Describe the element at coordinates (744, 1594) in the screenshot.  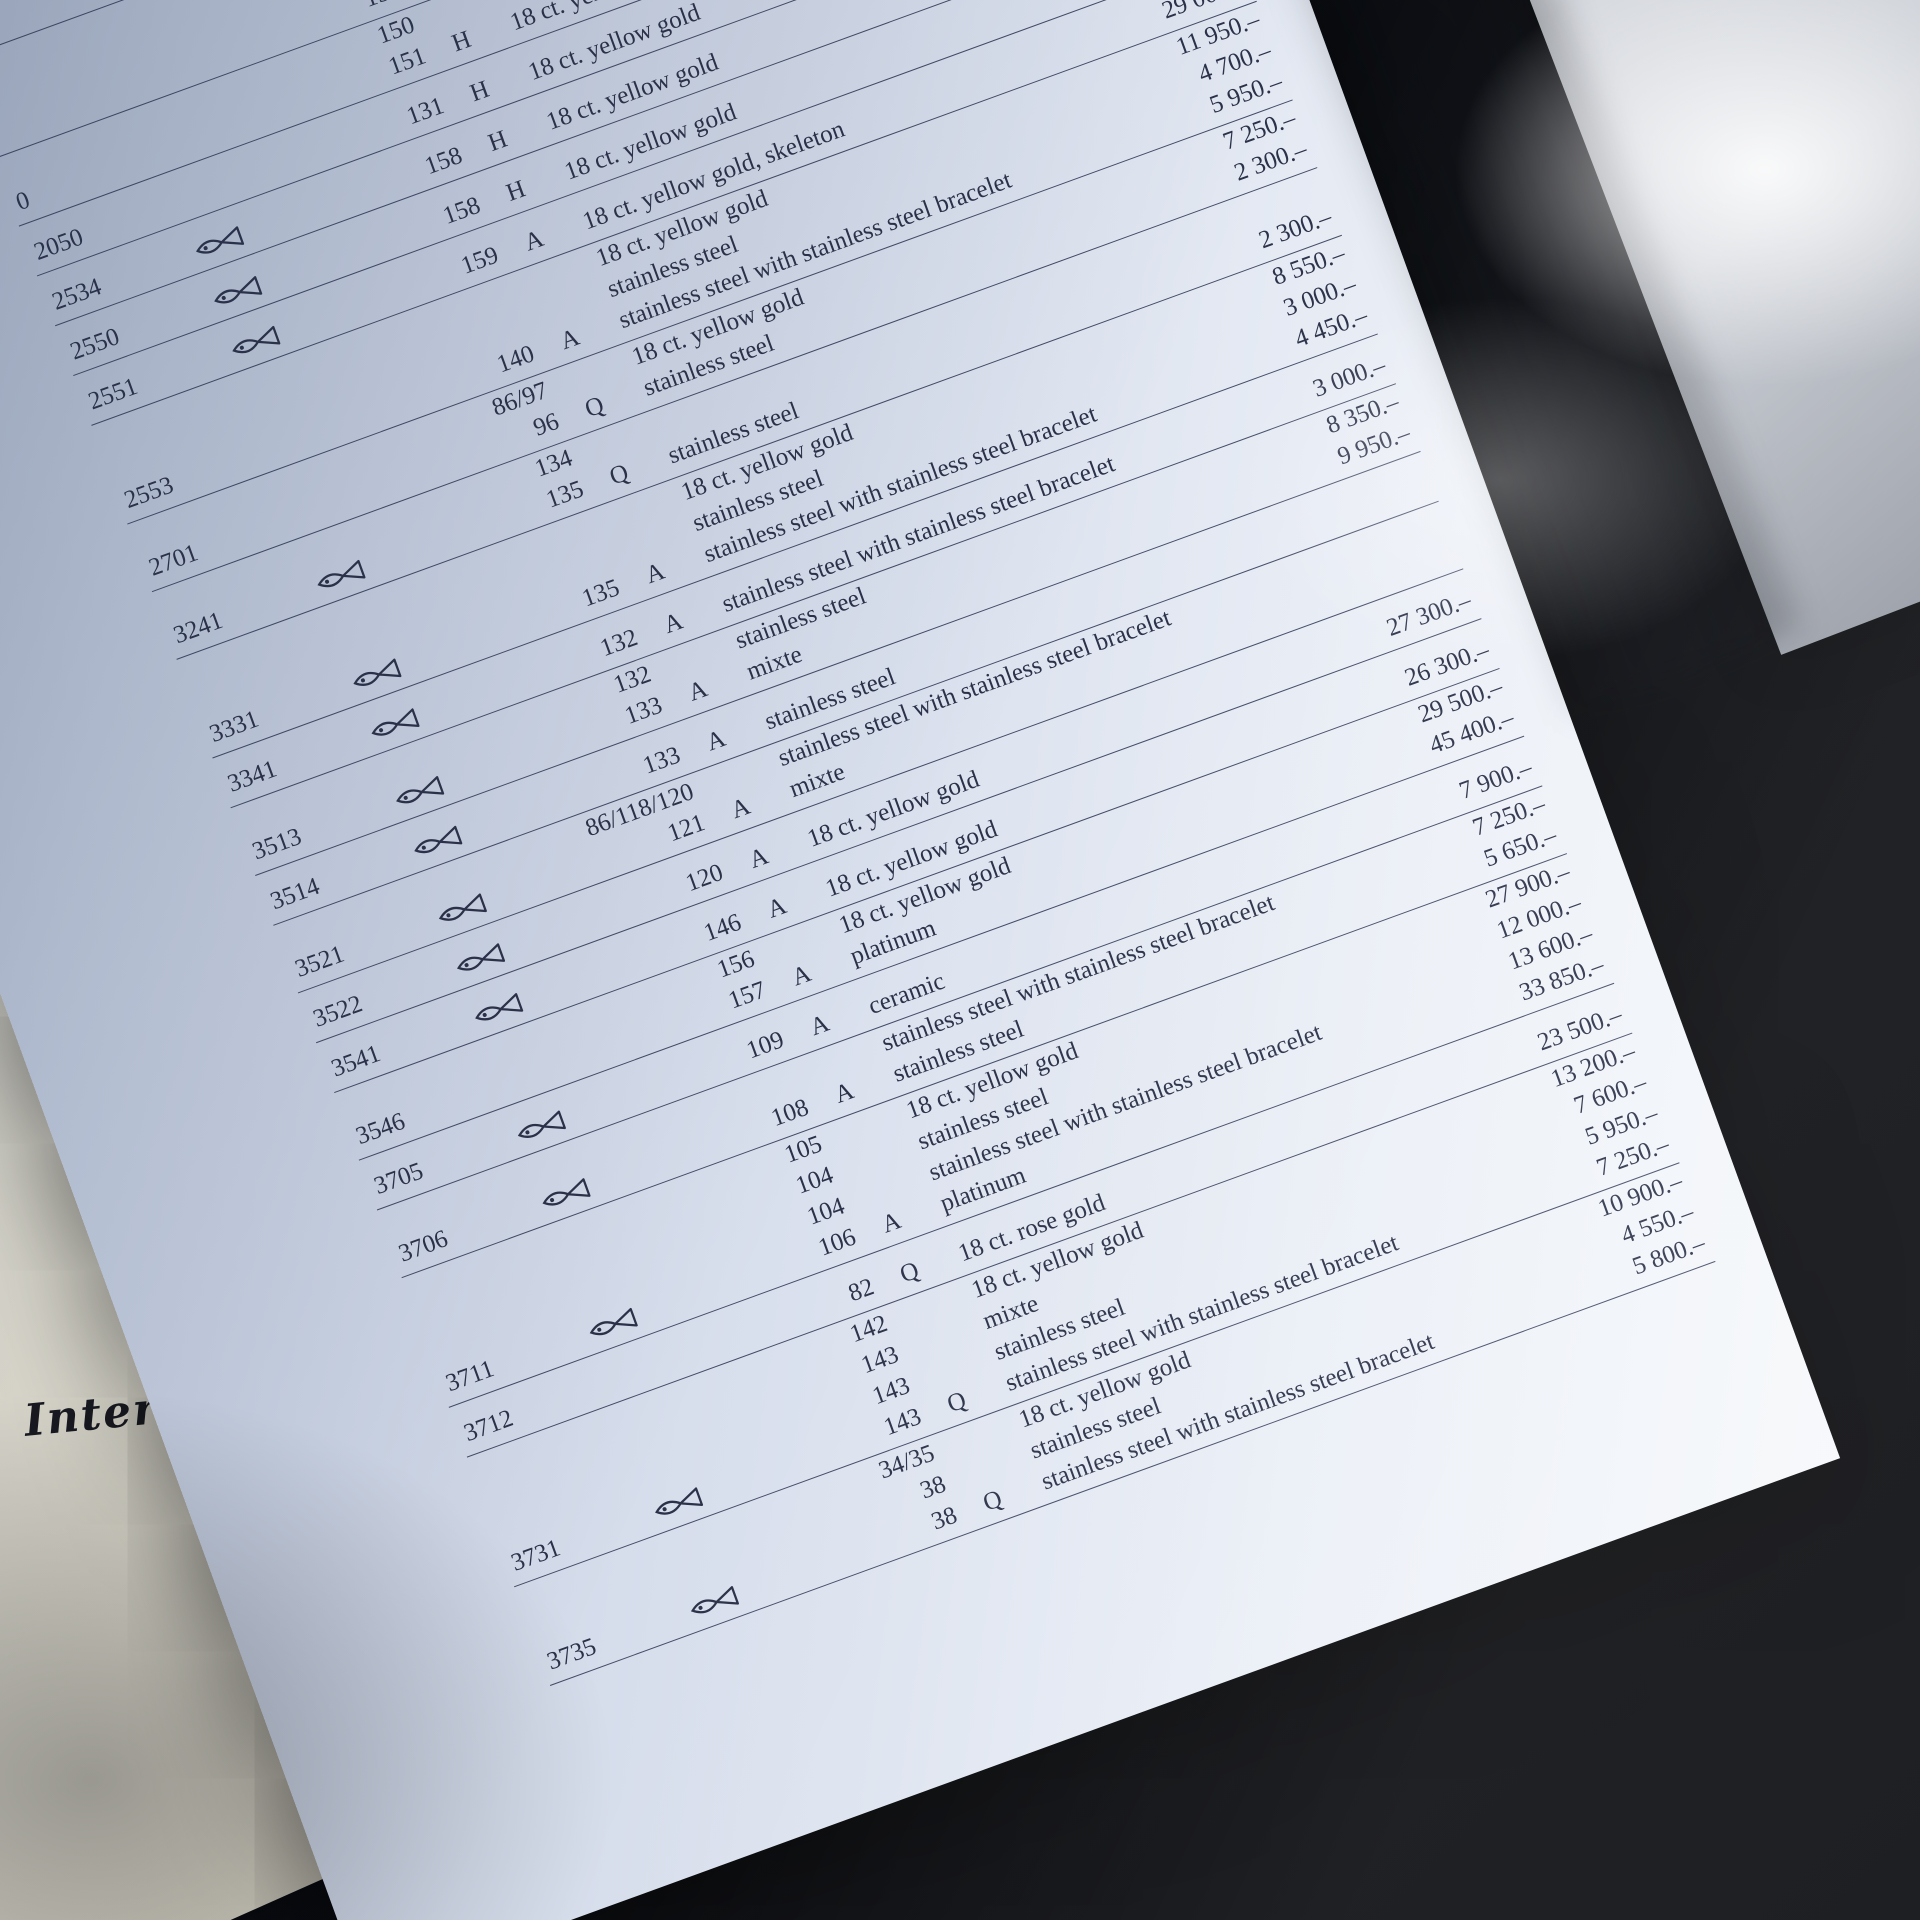
I see `water-resistant-fish-icon` at that location.